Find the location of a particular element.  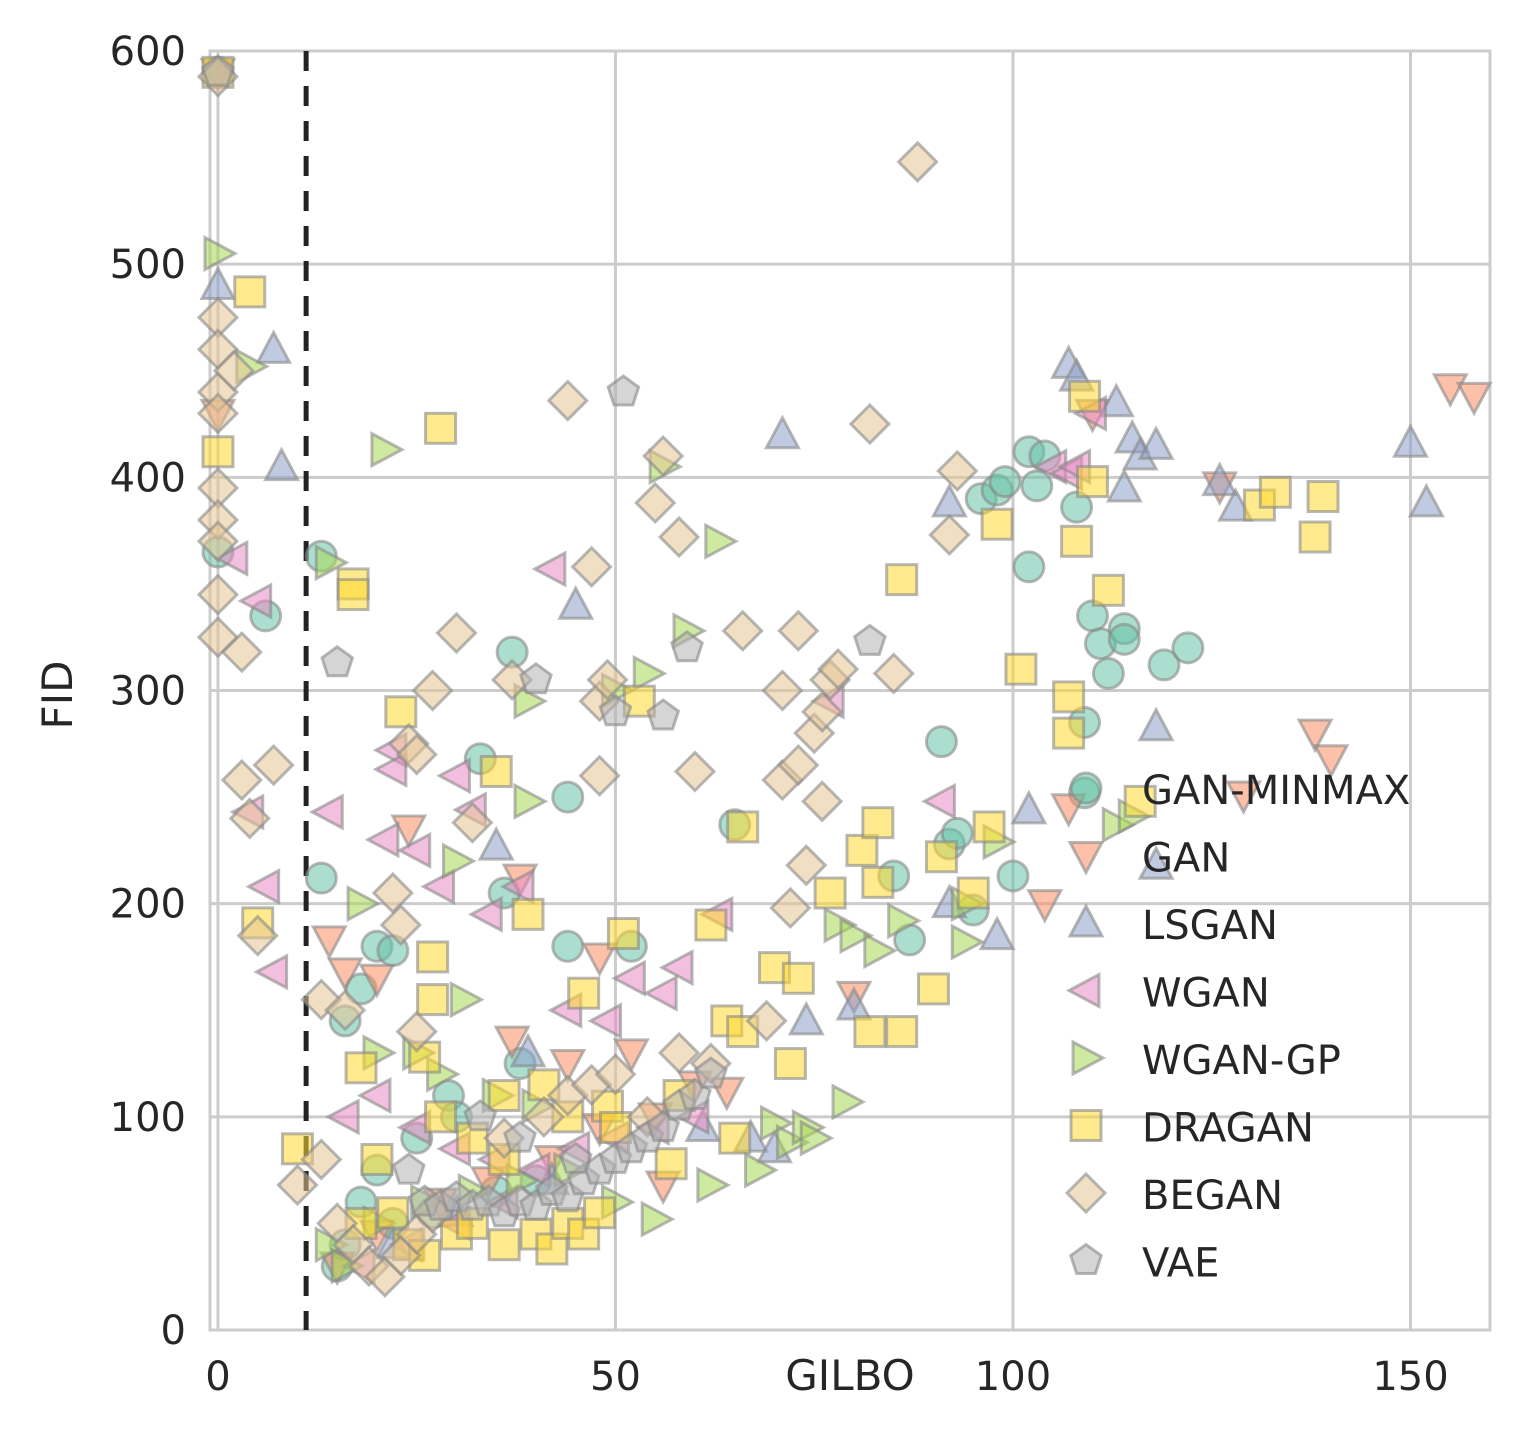

y-tick-label: 100 is located at coordinates (148, 1118).